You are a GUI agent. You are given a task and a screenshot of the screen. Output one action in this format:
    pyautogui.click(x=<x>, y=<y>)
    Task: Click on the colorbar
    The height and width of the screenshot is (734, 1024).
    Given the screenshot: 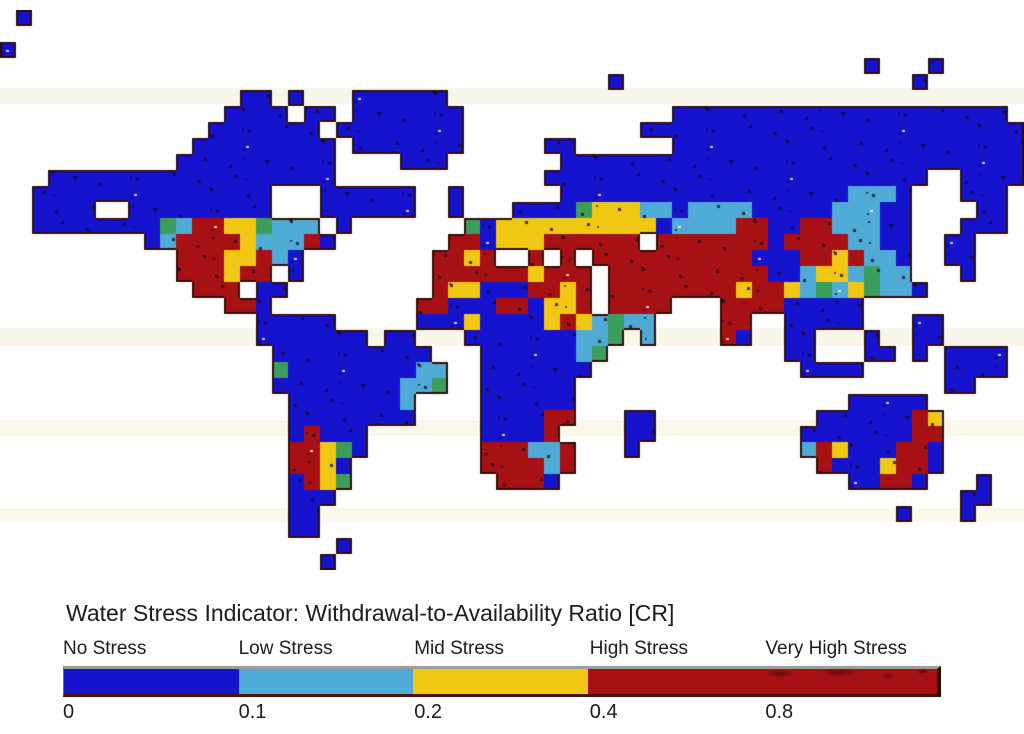 What is the action you would take?
    pyautogui.click(x=502, y=681)
    